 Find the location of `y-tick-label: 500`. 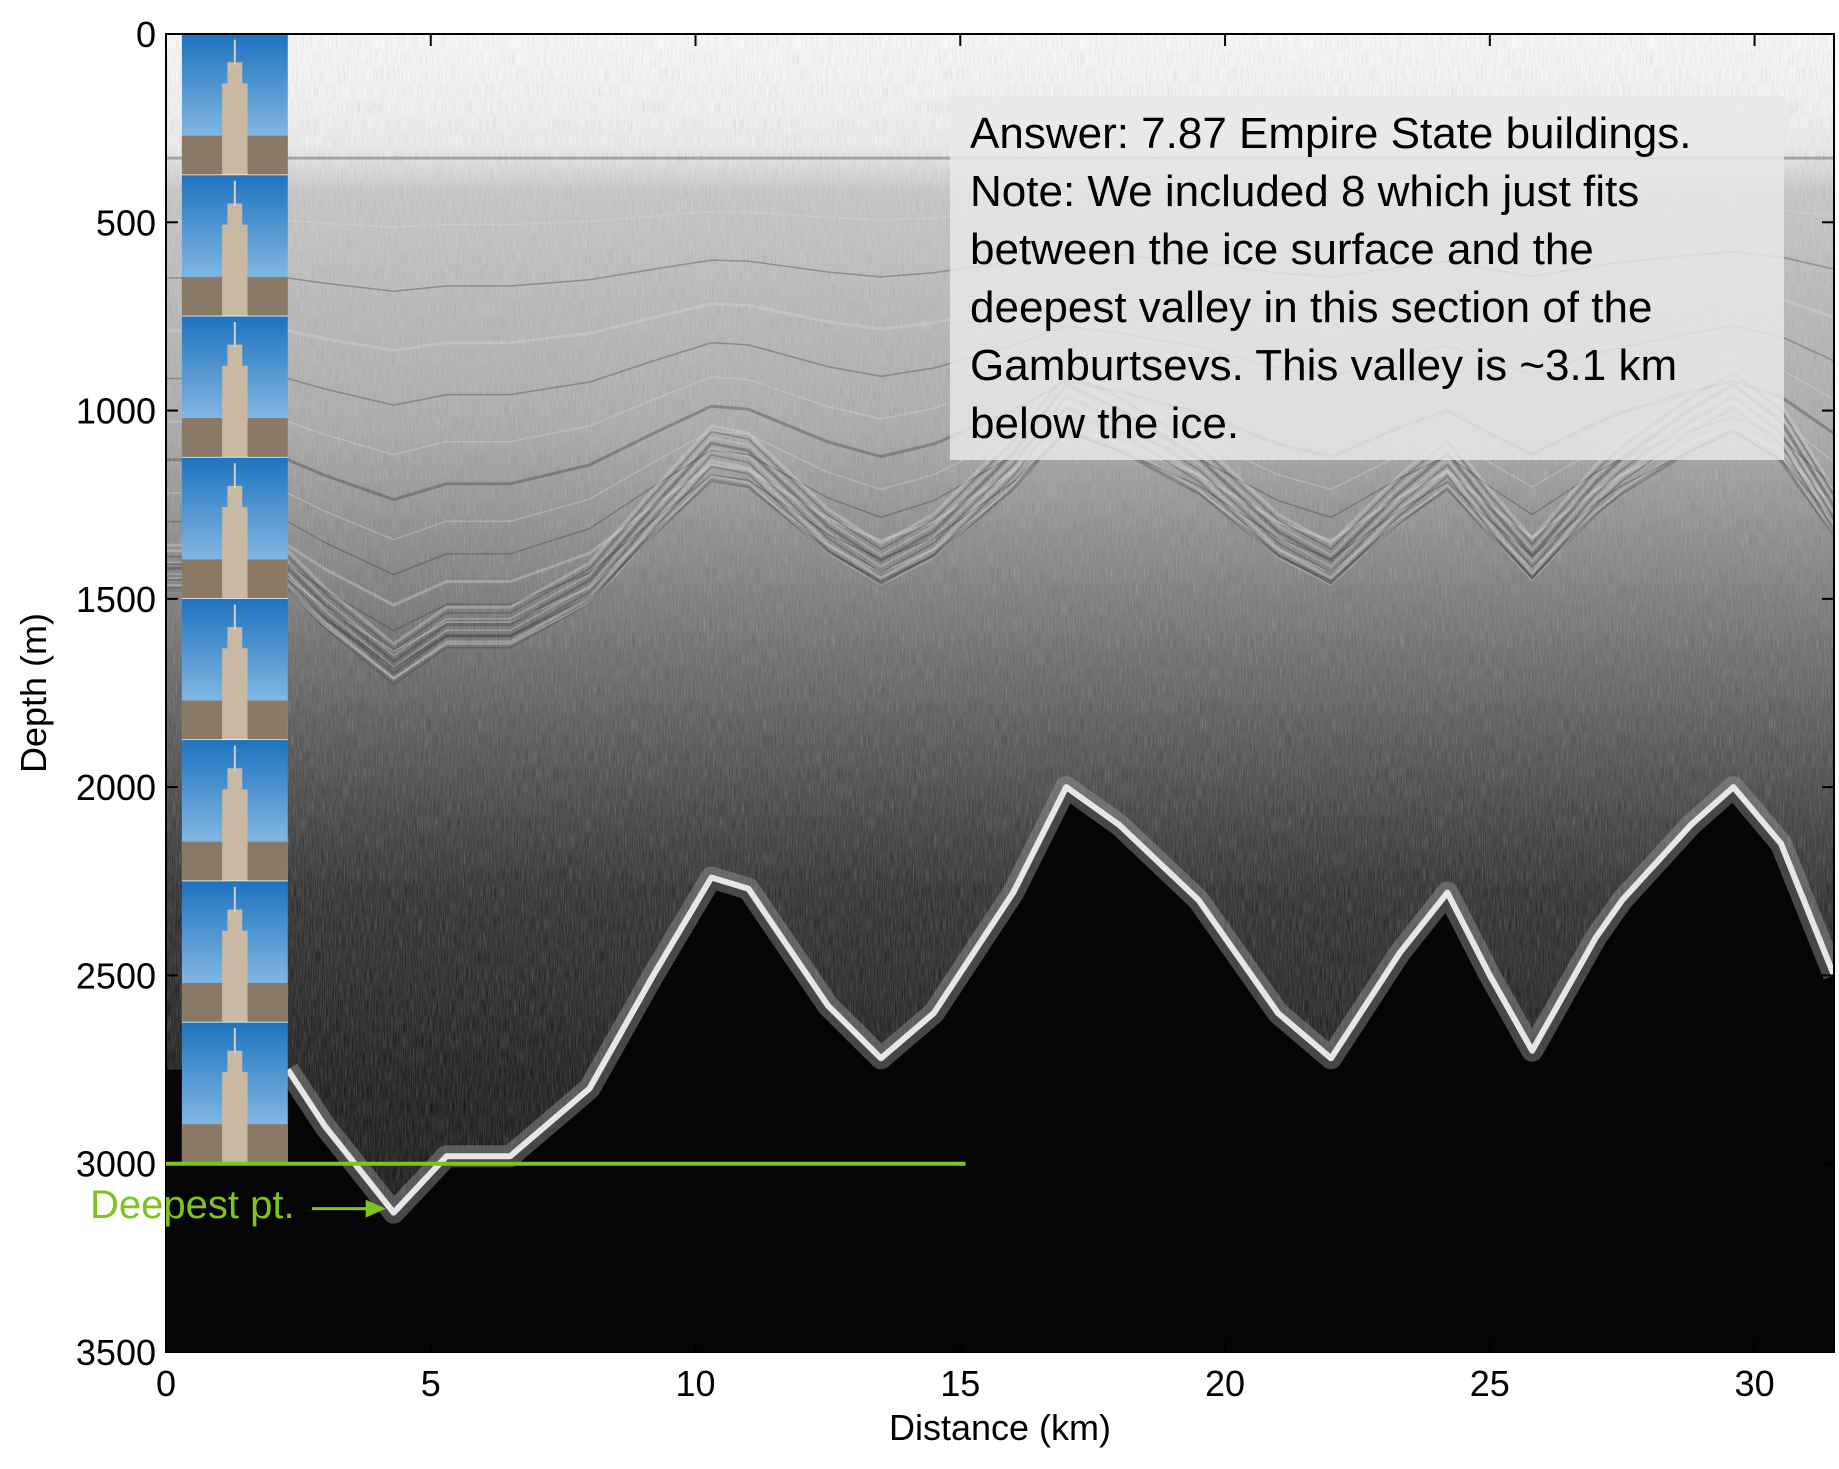

y-tick-label: 500 is located at coordinates (126, 222).